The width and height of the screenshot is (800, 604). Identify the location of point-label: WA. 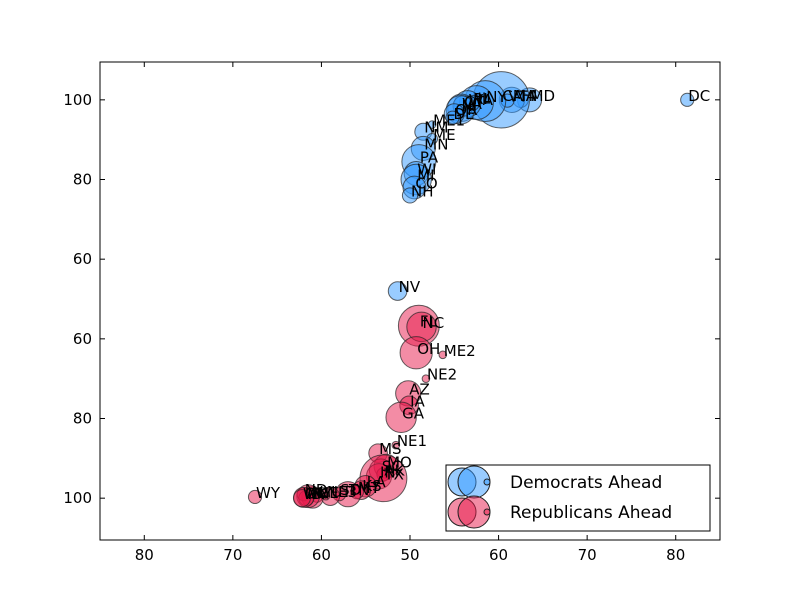
(481, 100).